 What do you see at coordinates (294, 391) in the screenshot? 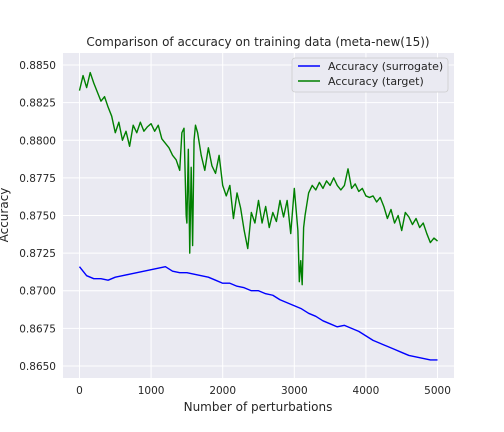
I see `x-tick-label: 3000` at bounding box center [294, 391].